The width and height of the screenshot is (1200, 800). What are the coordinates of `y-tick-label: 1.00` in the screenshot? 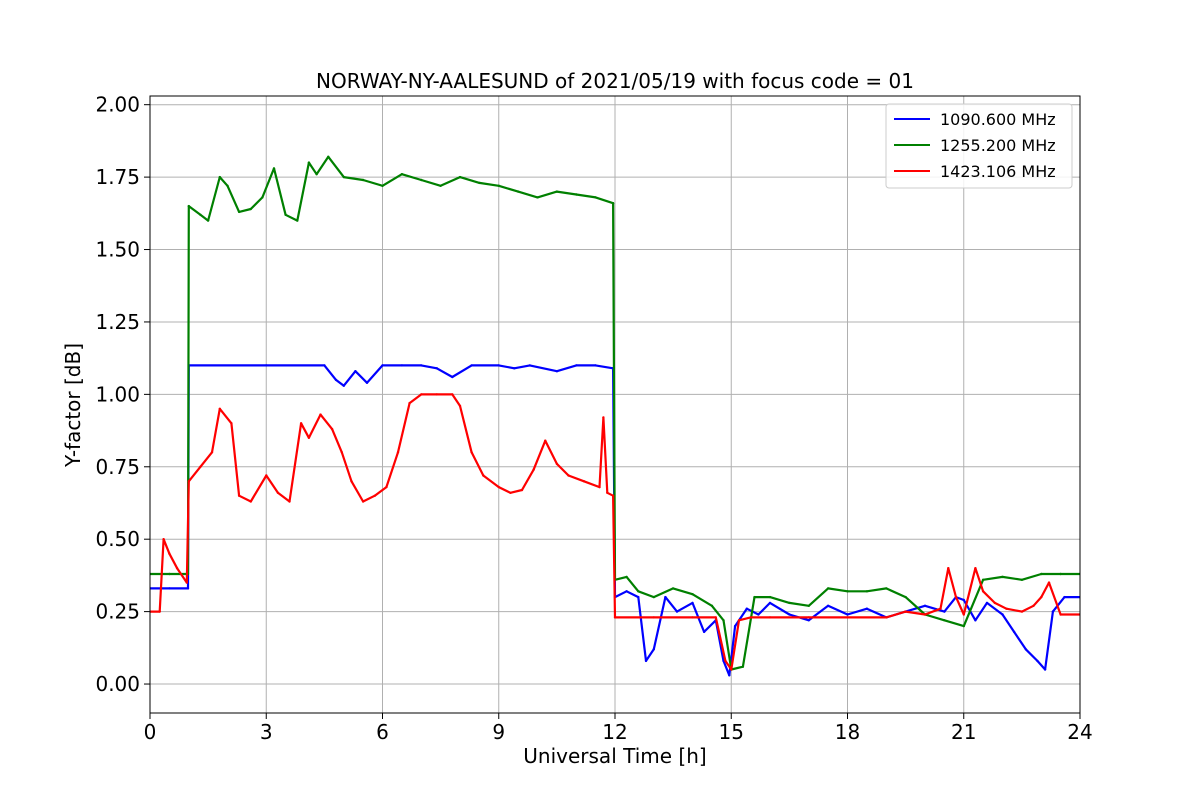 It's located at (117, 394).